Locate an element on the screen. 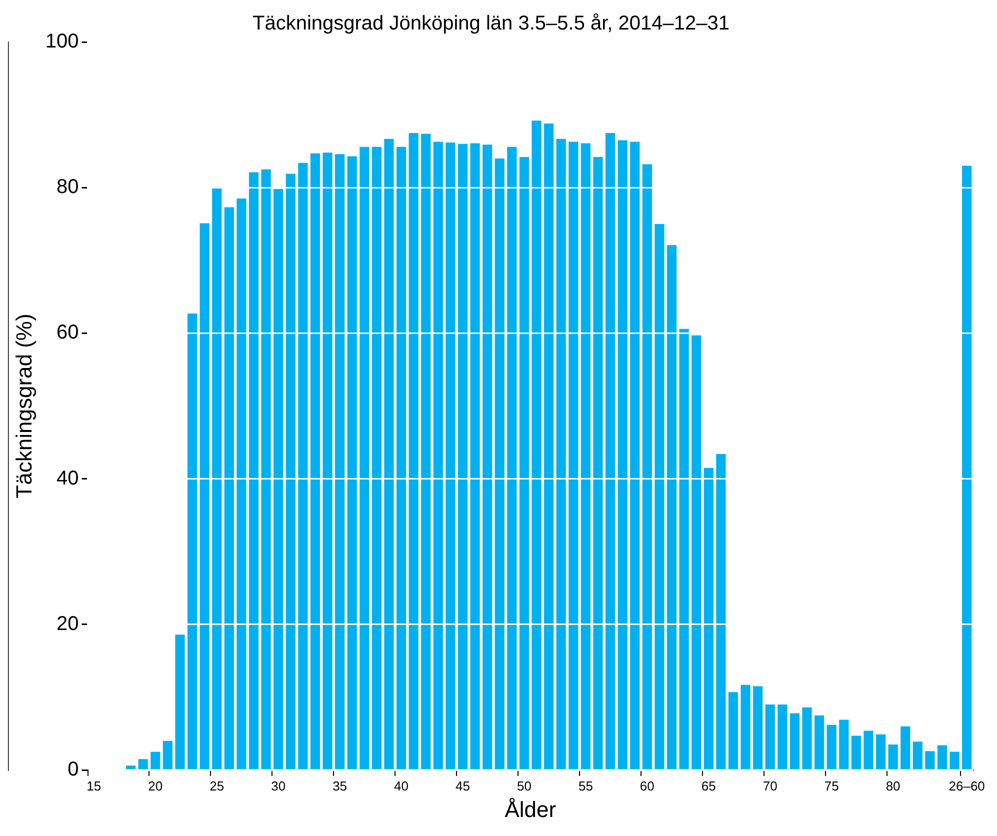  x-tick-label: 50 is located at coordinates (524, 786).